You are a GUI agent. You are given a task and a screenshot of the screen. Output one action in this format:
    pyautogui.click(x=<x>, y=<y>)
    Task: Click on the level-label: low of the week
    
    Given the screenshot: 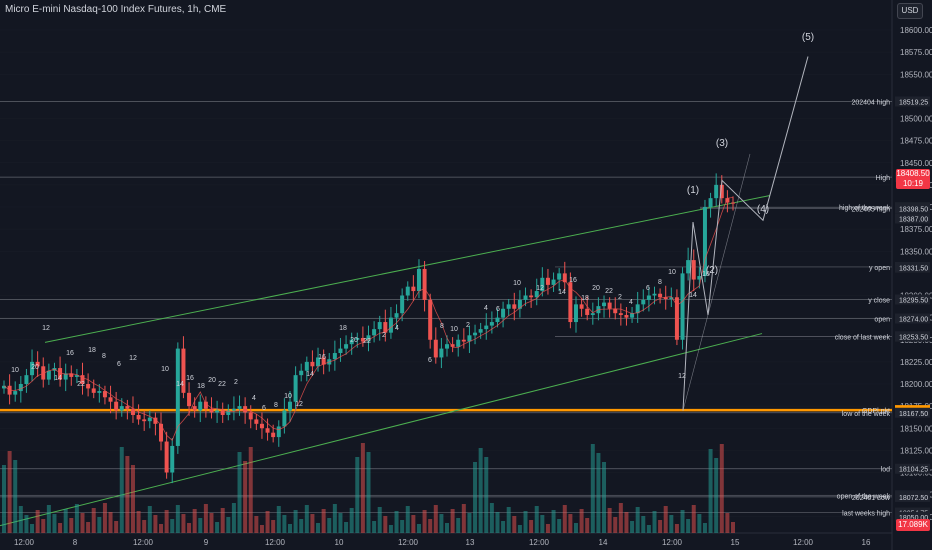 What is the action you would take?
    pyautogui.click(x=866, y=414)
    